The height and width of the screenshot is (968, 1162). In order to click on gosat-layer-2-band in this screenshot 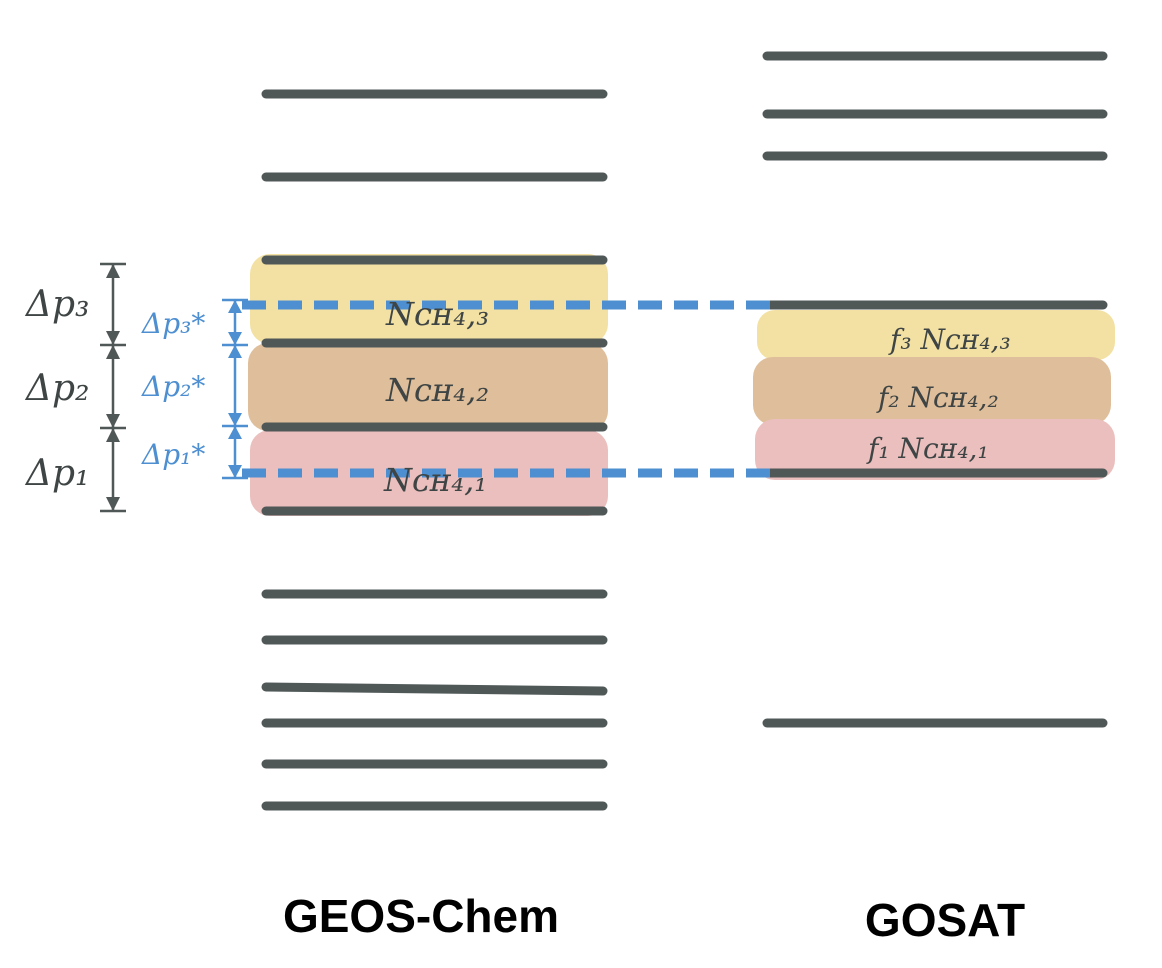, I will do `click(932, 391)`.